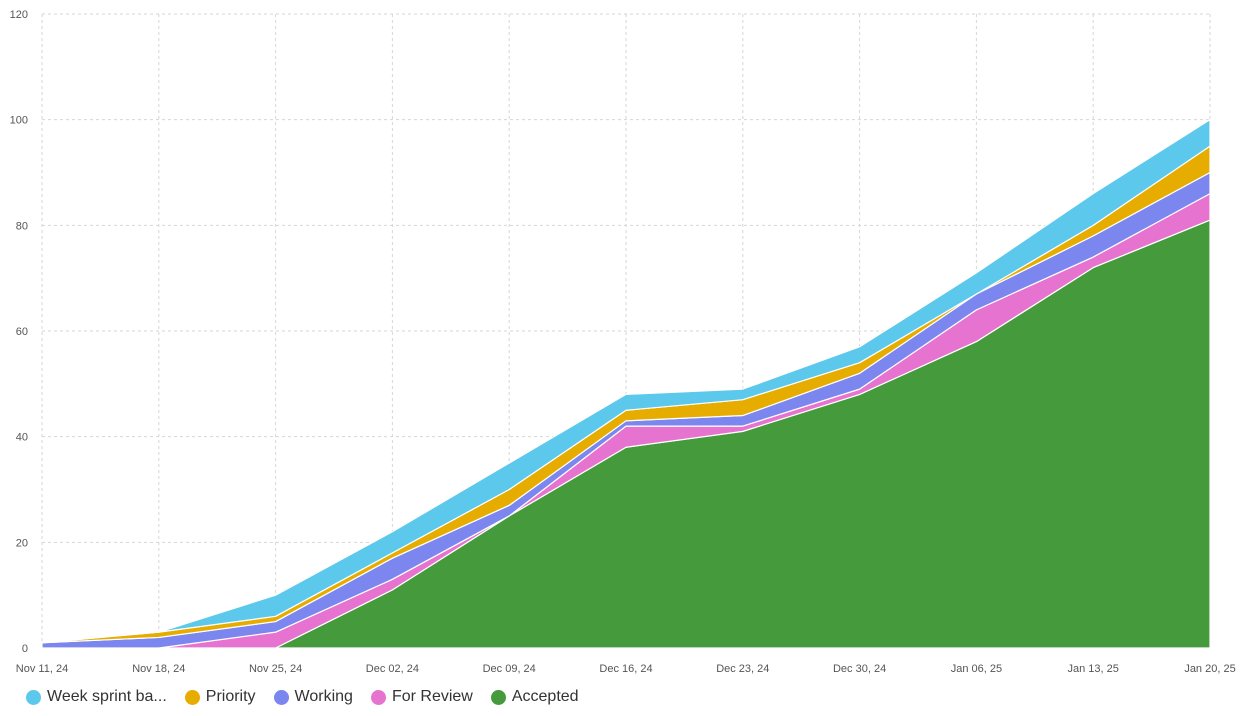  Describe the element at coordinates (545, 696) in the screenshot. I see `legend-label: Accepted` at that location.